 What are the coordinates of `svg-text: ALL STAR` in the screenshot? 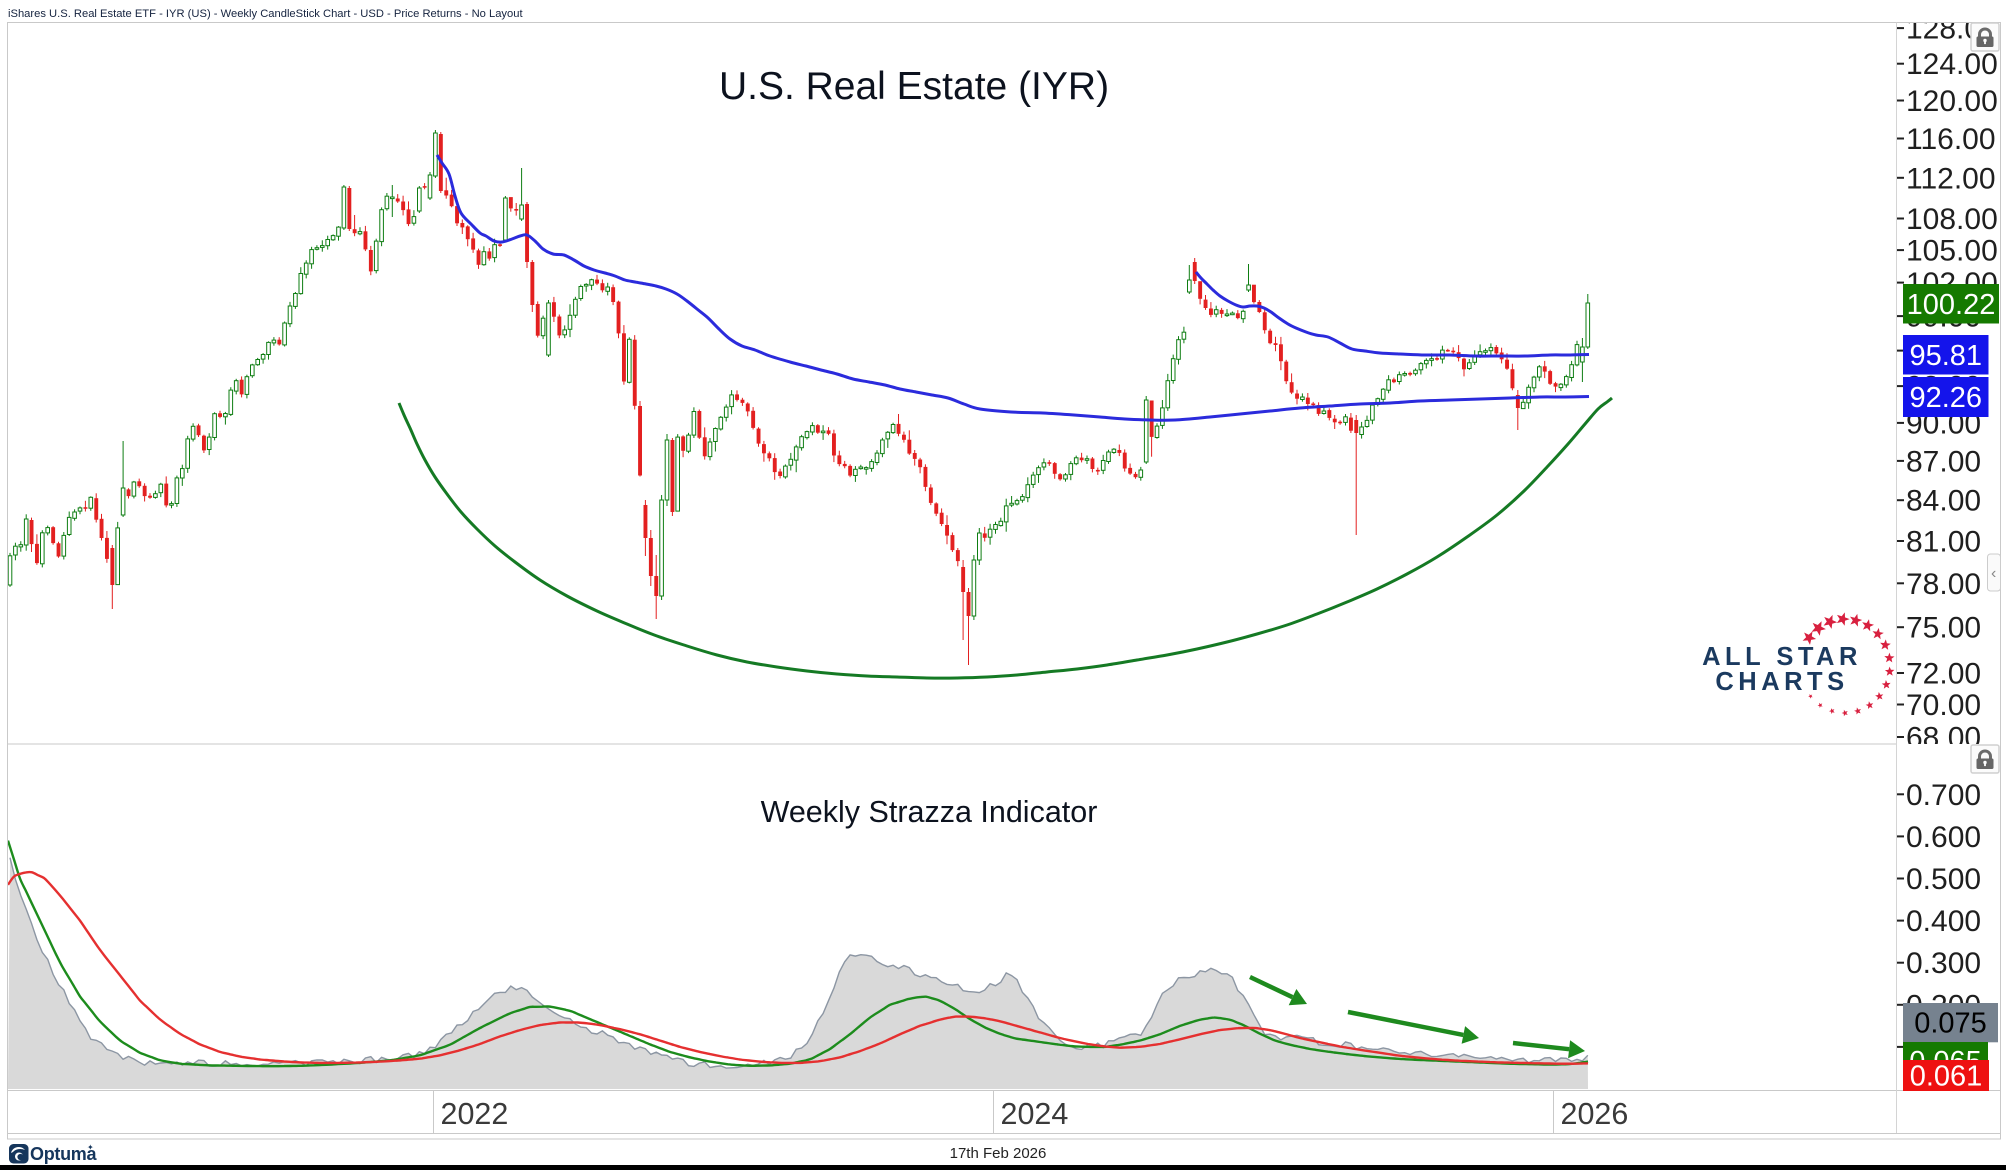 It's located at (1782, 657).